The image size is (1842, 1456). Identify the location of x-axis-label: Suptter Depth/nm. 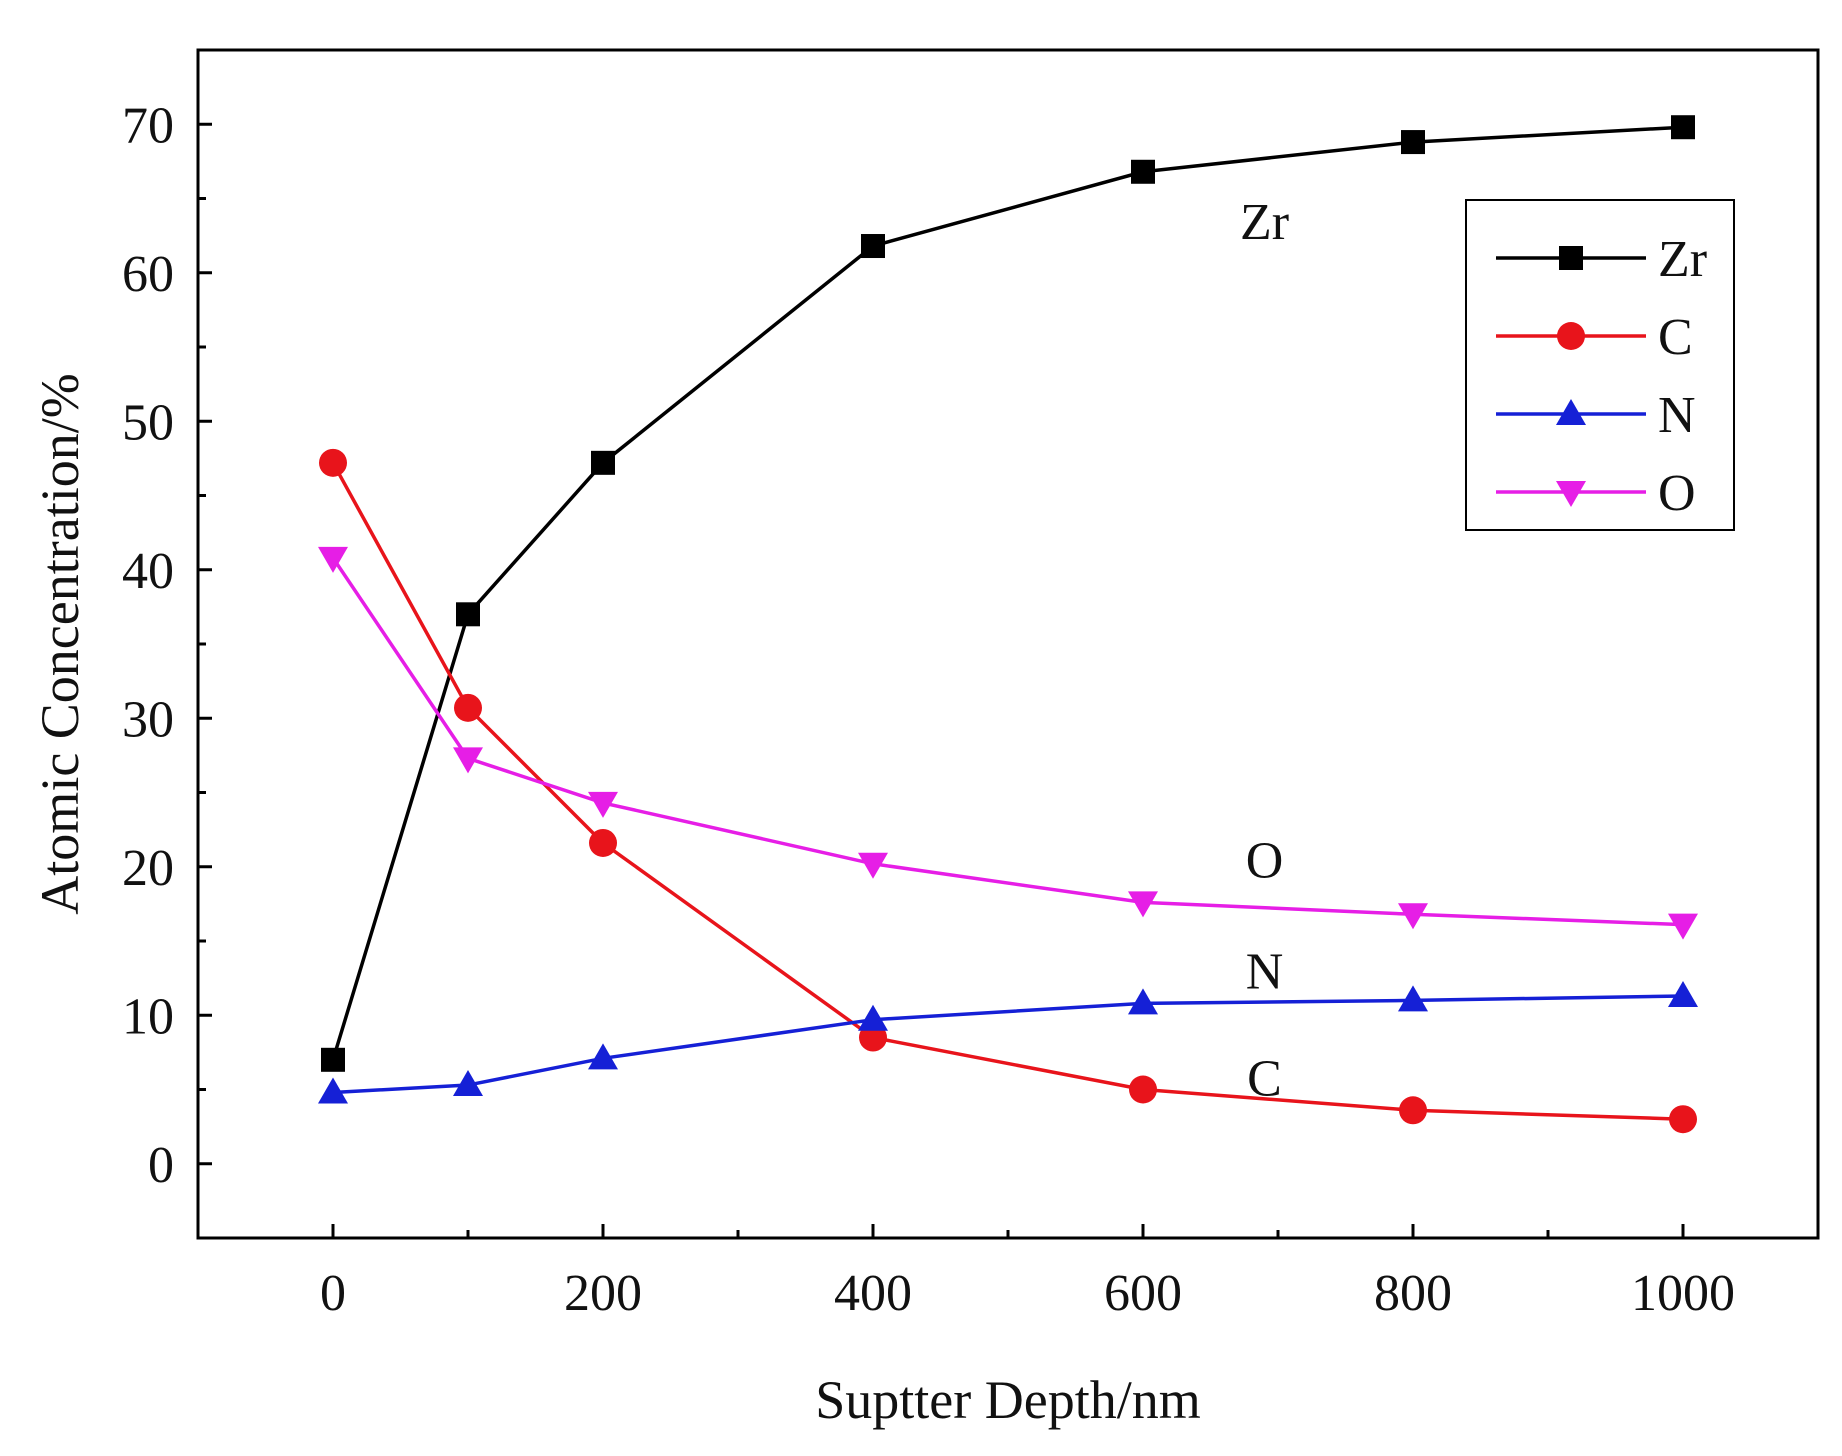
(1007, 1400).